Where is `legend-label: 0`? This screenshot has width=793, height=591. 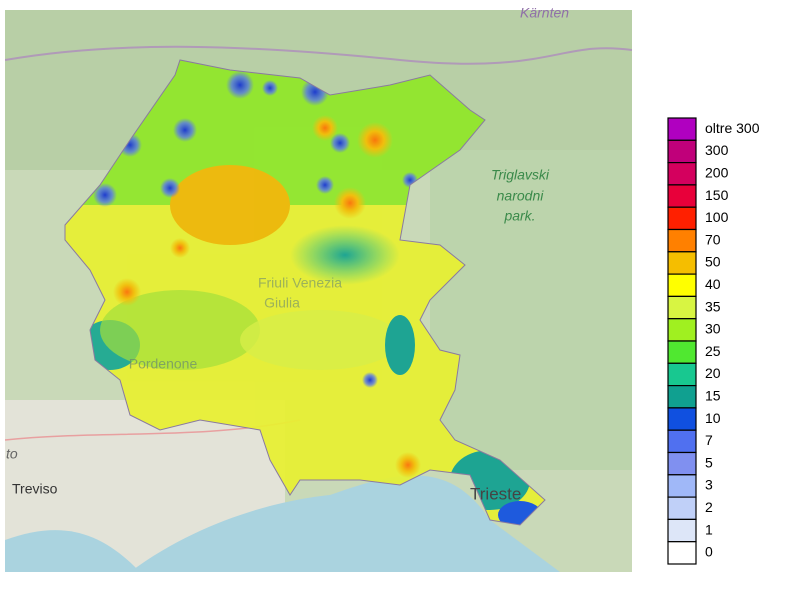
legend-label: 0 is located at coordinates (709, 552).